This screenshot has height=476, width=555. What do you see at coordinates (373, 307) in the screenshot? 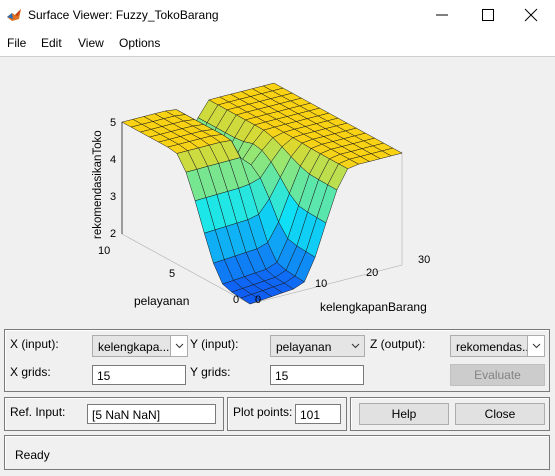
I see `x-axis-label: kelengkapanBarang` at bounding box center [373, 307].